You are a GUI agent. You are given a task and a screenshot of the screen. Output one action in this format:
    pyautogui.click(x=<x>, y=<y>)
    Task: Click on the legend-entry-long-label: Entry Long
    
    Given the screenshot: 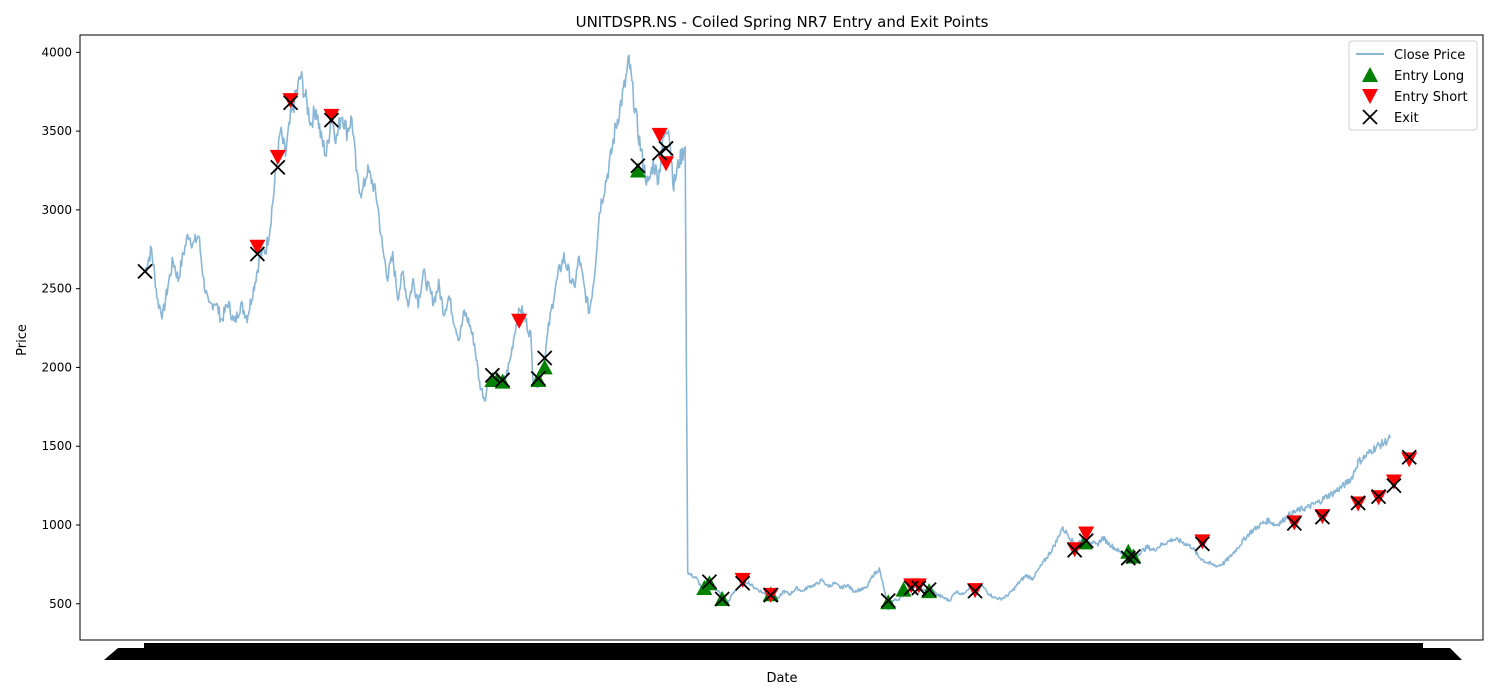 What is the action you would take?
    pyautogui.click(x=1429, y=76)
    